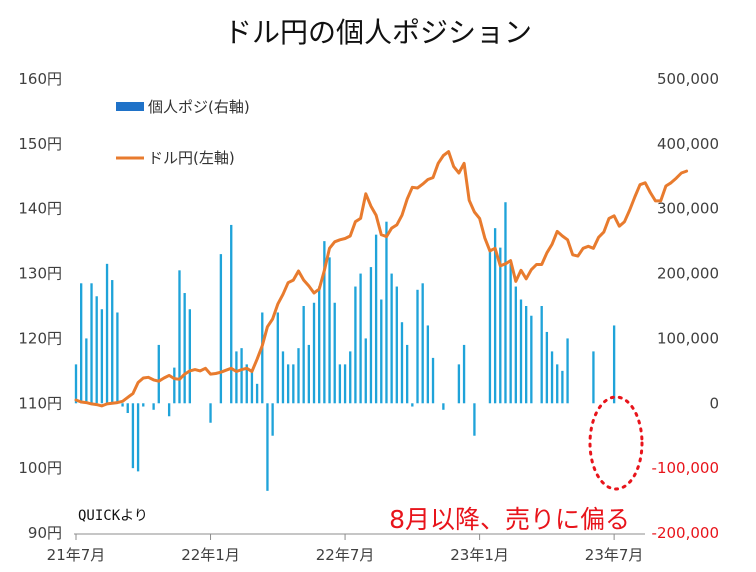 The height and width of the screenshot is (572, 756). Describe the element at coordinates (183, 132) in the screenshot. I see `legend: 個人ポジ(右軸) ドル円(左軸)` at that location.